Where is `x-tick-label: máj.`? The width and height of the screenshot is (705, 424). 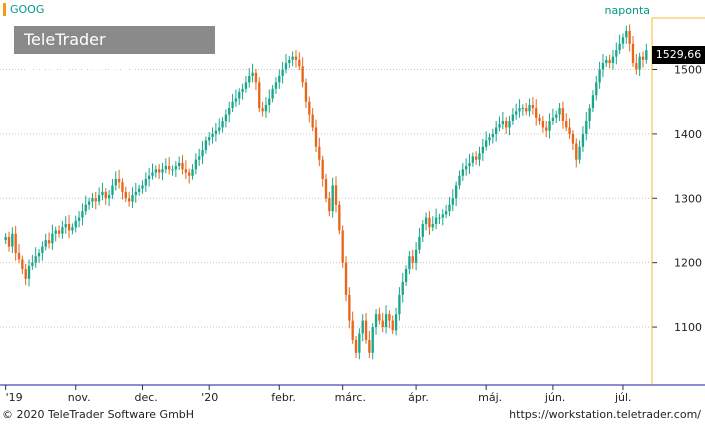
x-tick-label: máj. is located at coordinates (490, 397).